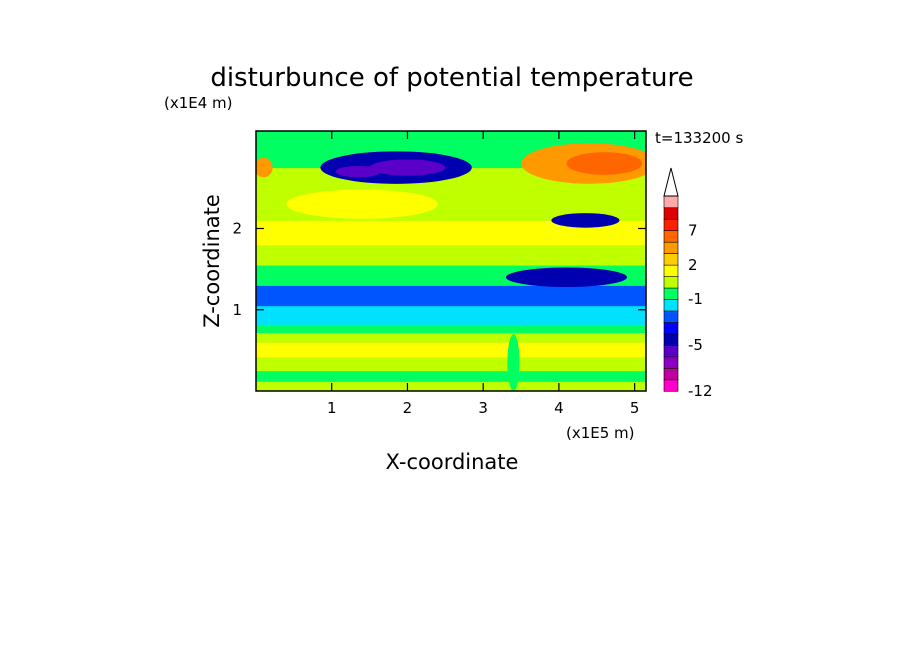 Image resolution: width=904 pixels, height=654 pixels. Describe the element at coordinates (332, 408) in the screenshot. I see `x-tick-label: 1` at that location.